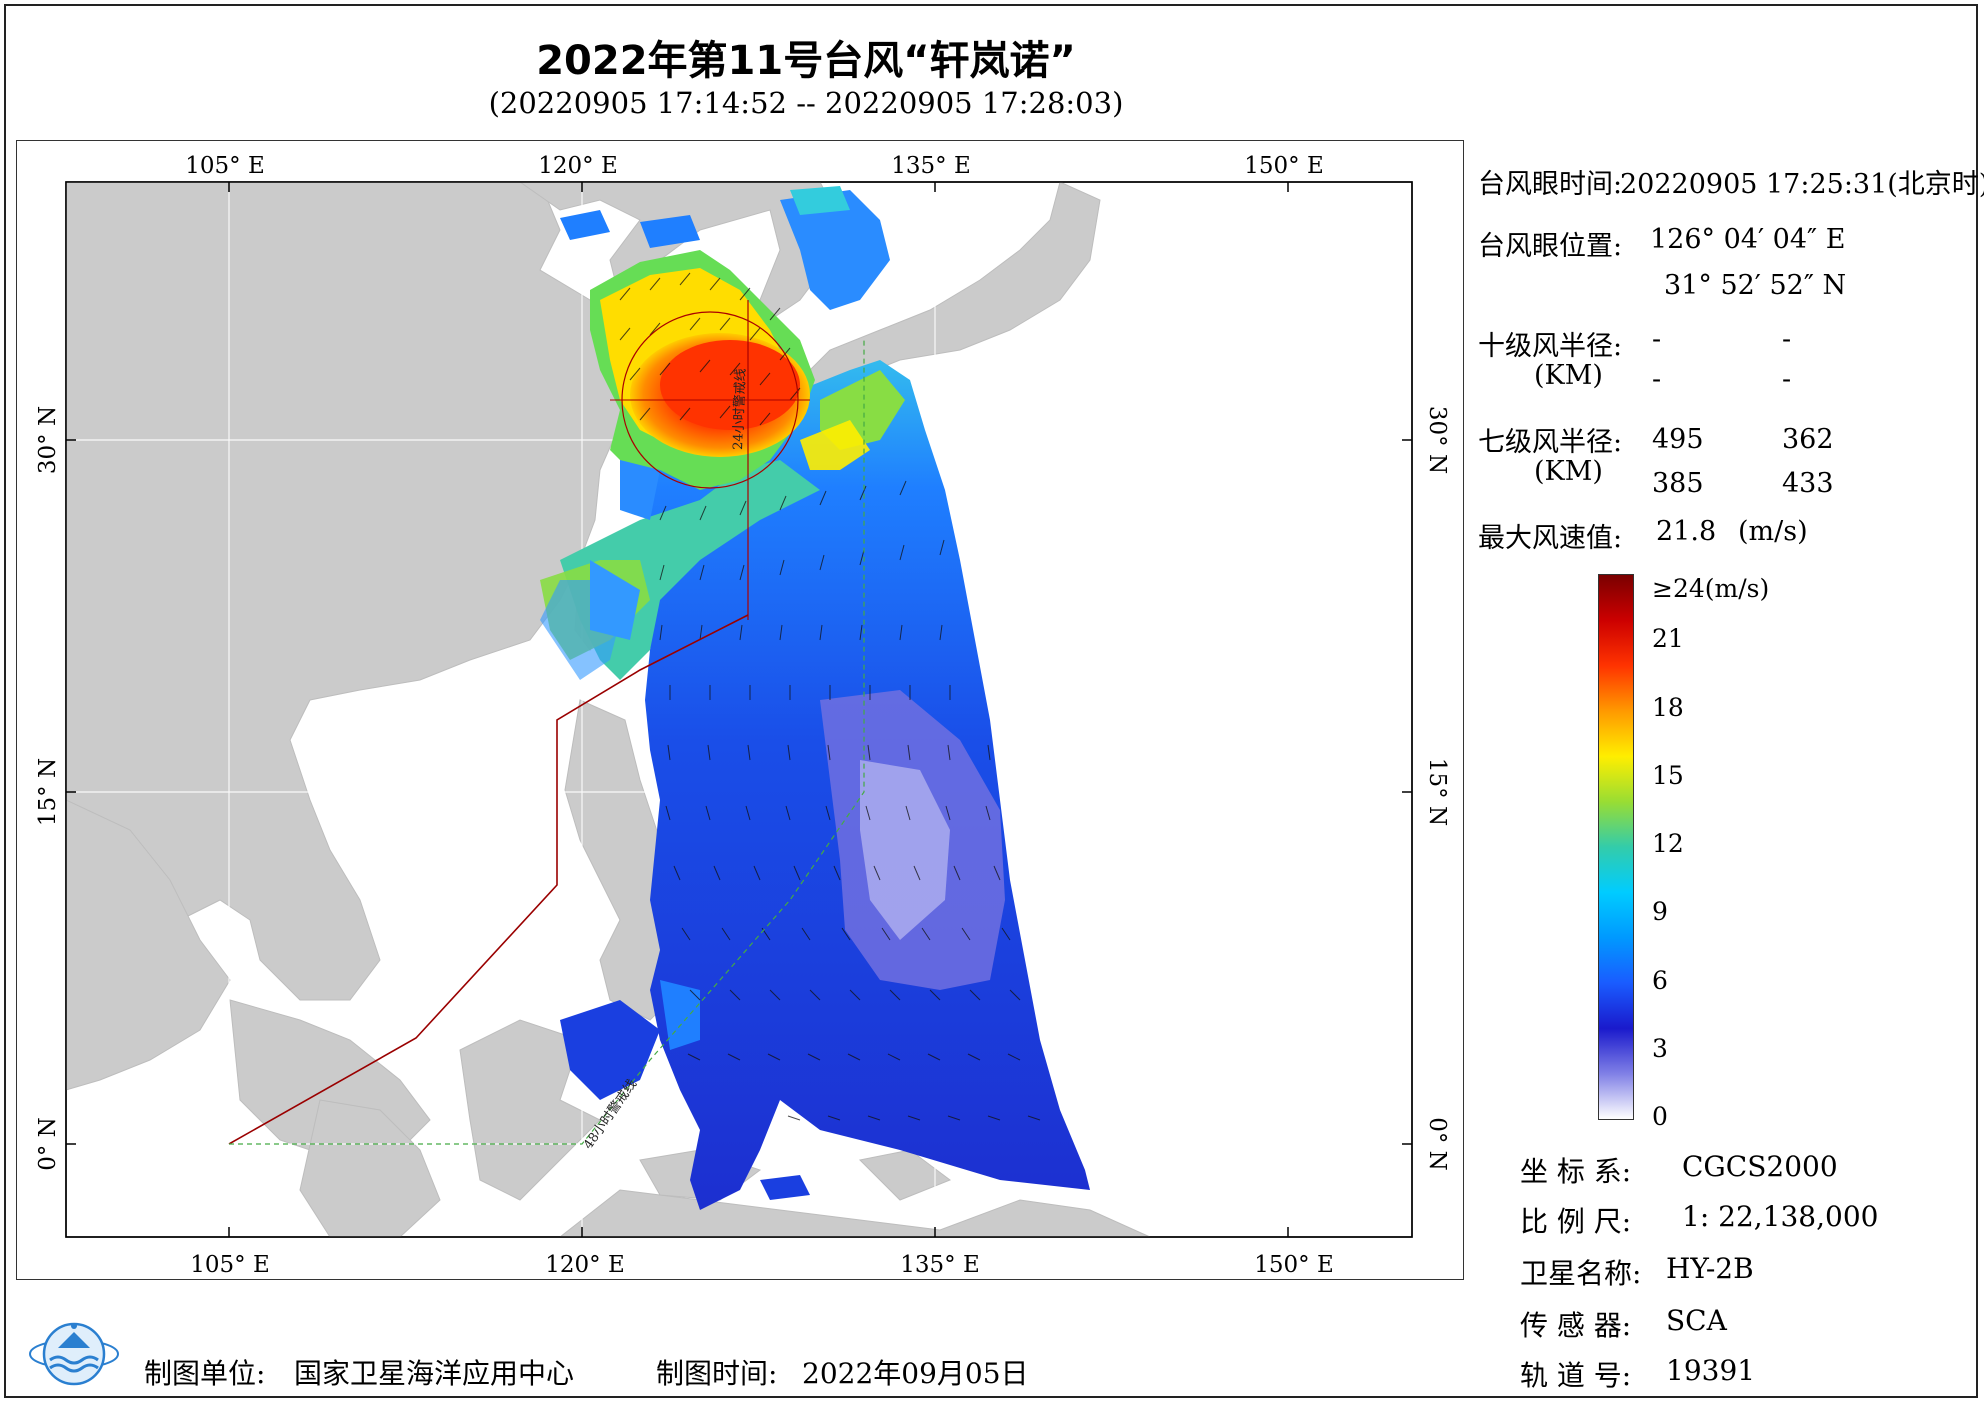  Describe the element at coordinates (1773, 531) in the screenshot. I see `max-wind-unit: (m/s)` at that location.